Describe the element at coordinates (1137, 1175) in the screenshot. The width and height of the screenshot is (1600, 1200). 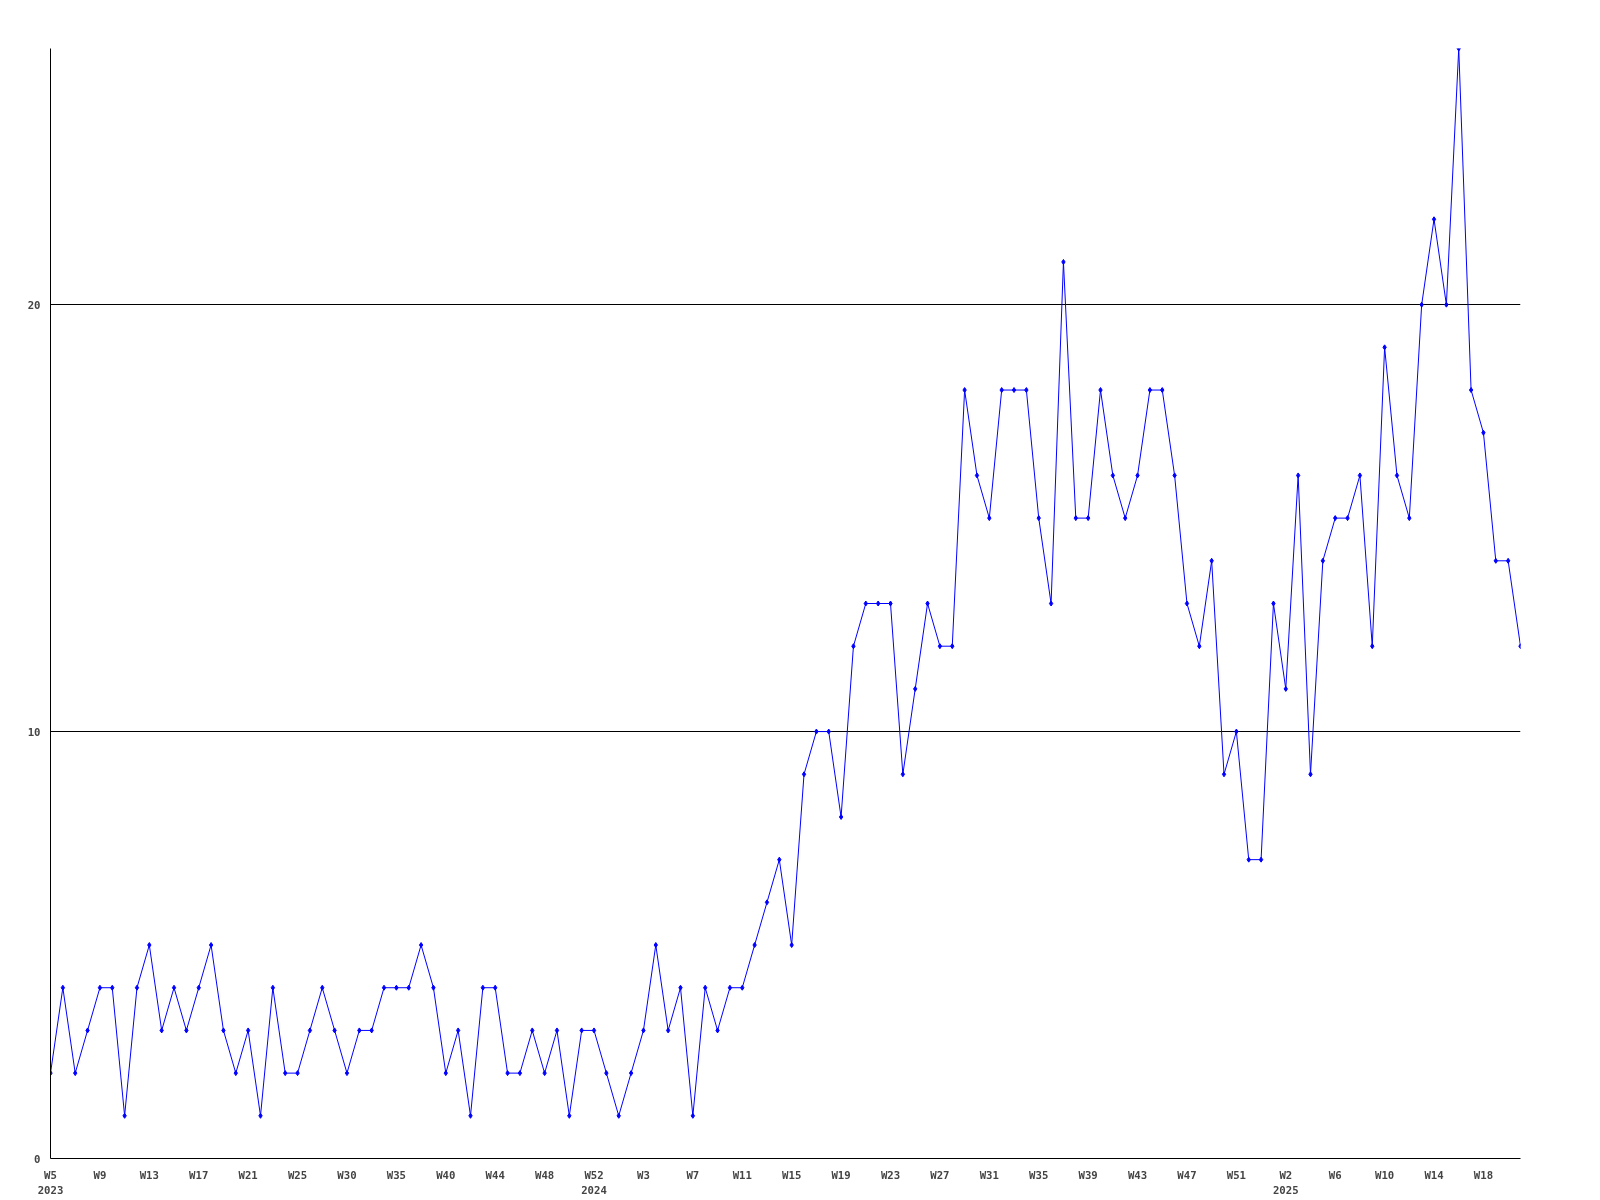
I see `x-tick-label: W43` at that location.